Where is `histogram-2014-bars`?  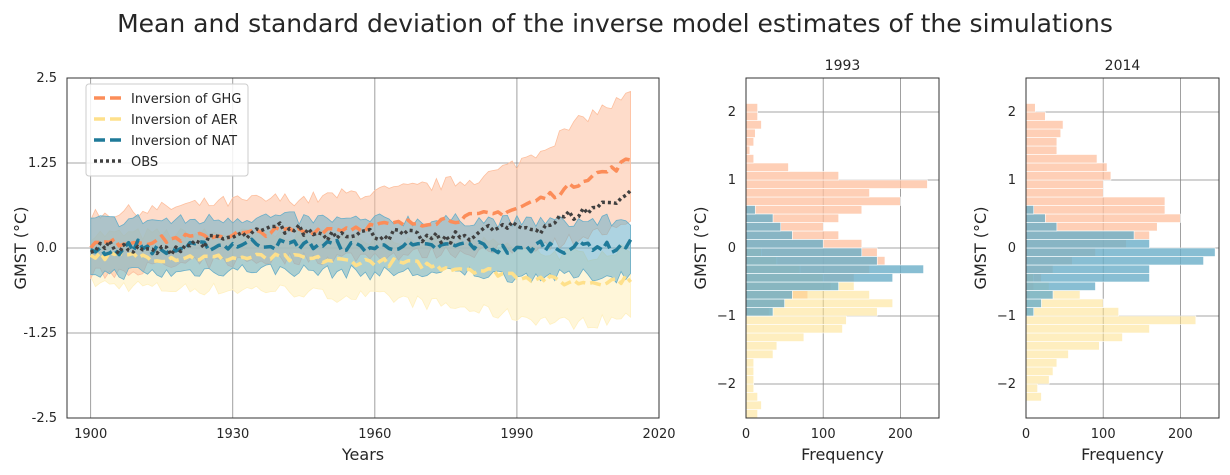
histogram-2014-bars is located at coordinates (1120, 252).